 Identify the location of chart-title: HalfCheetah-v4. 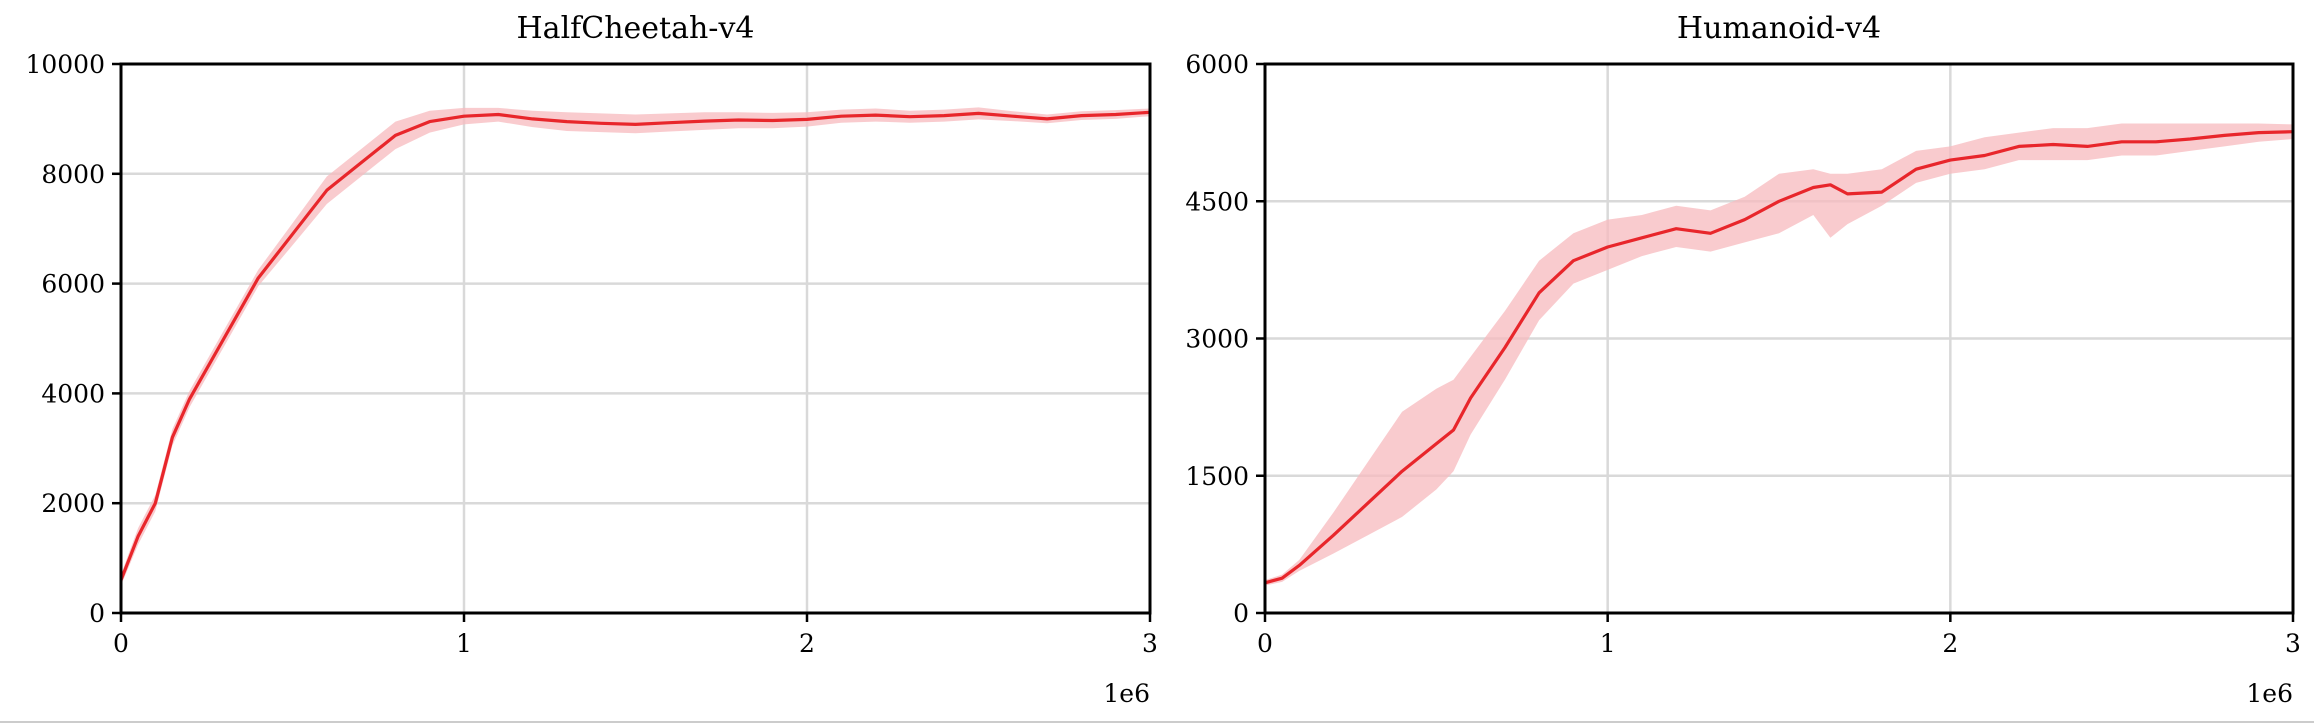
(636, 28).